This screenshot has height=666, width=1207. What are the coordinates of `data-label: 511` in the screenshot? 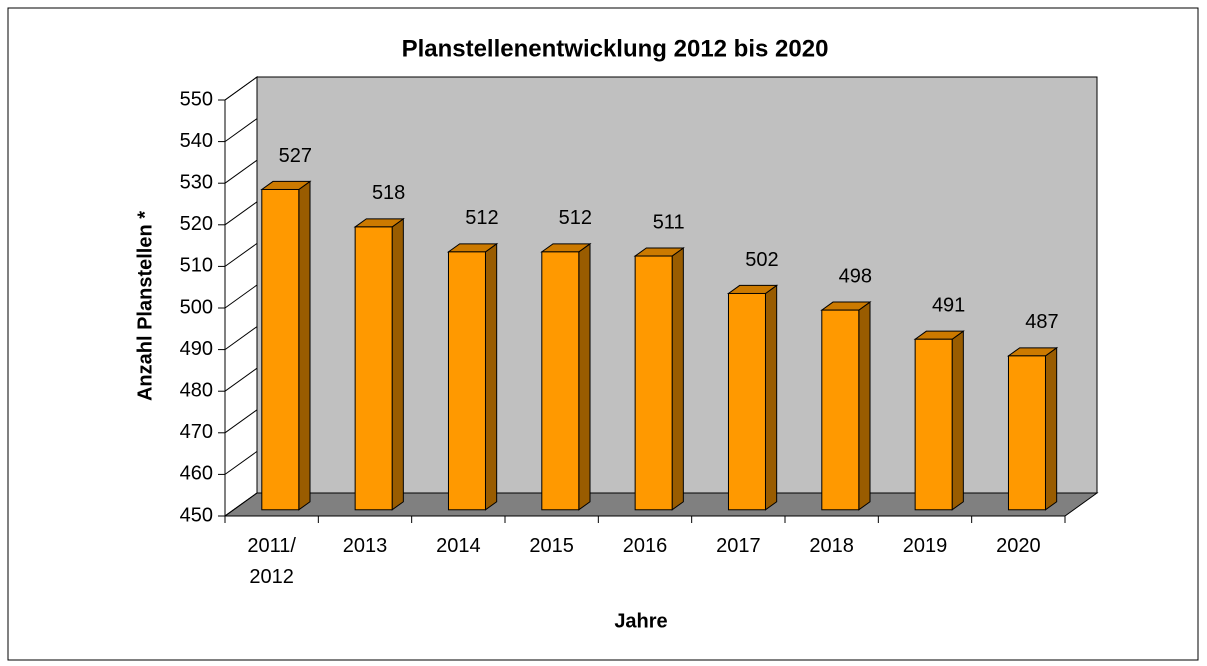 It's located at (669, 222).